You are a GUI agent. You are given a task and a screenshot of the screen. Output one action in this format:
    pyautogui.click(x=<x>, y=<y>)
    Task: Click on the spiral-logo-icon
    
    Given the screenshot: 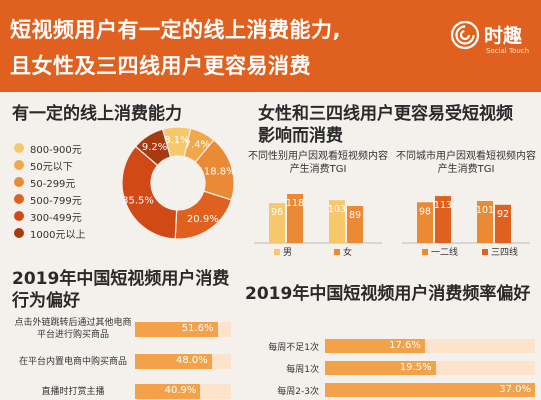 What is the action you would take?
    pyautogui.click(x=465, y=35)
    